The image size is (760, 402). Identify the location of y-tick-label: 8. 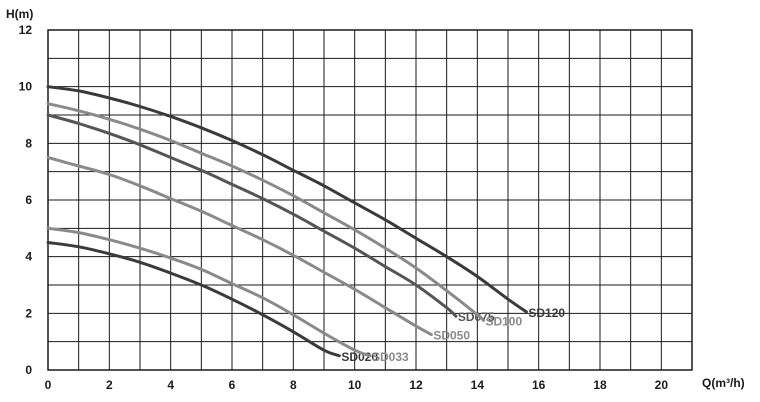
(28, 143).